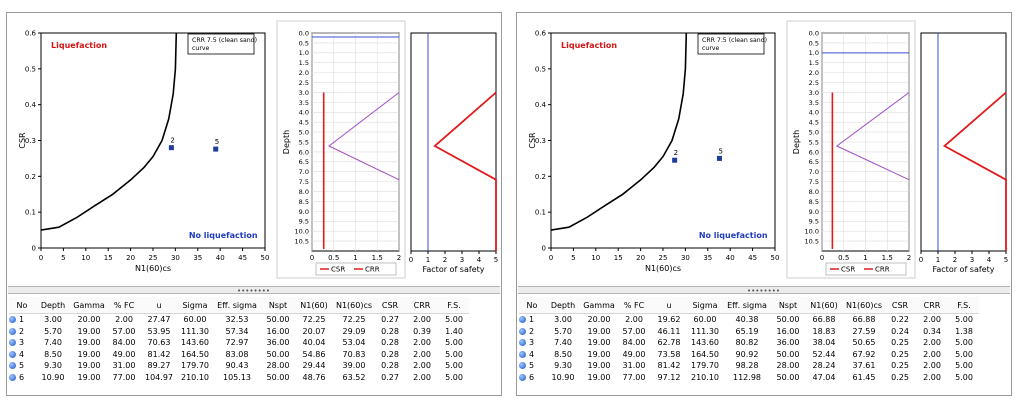  Describe the element at coordinates (354, 366) in the screenshot. I see `table-cell: 39.00` at that location.